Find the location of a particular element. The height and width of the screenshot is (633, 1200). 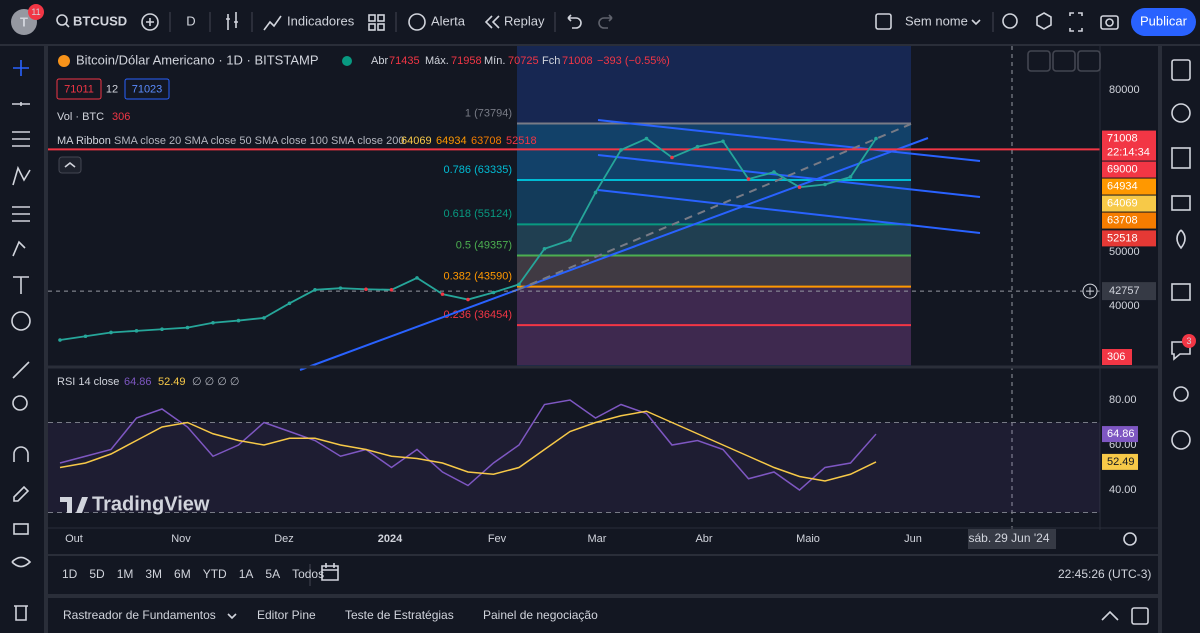

timeframe: 6M is located at coordinates (182, 574).